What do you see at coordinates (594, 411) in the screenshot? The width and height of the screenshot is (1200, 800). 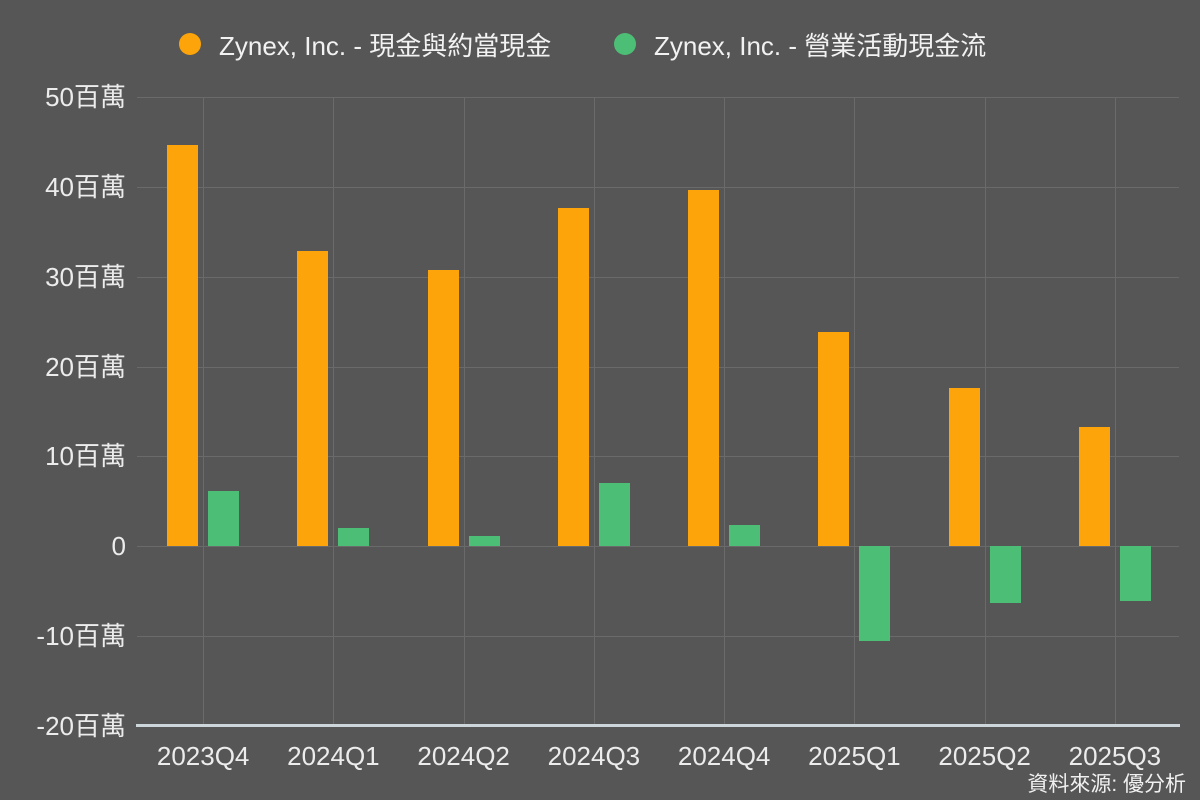 I see `gridline-x-2024Q3` at bounding box center [594, 411].